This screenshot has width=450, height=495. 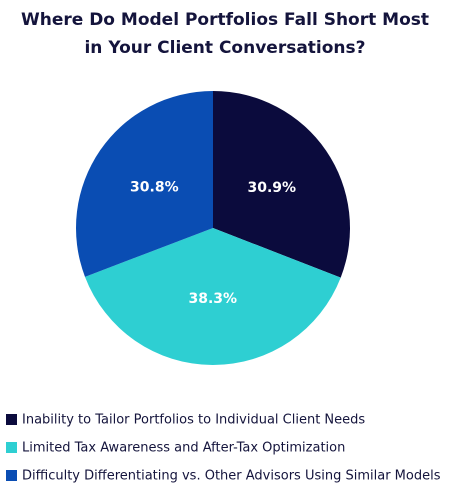 I want to click on data-label: 30.8%, so click(x=154, y=188).